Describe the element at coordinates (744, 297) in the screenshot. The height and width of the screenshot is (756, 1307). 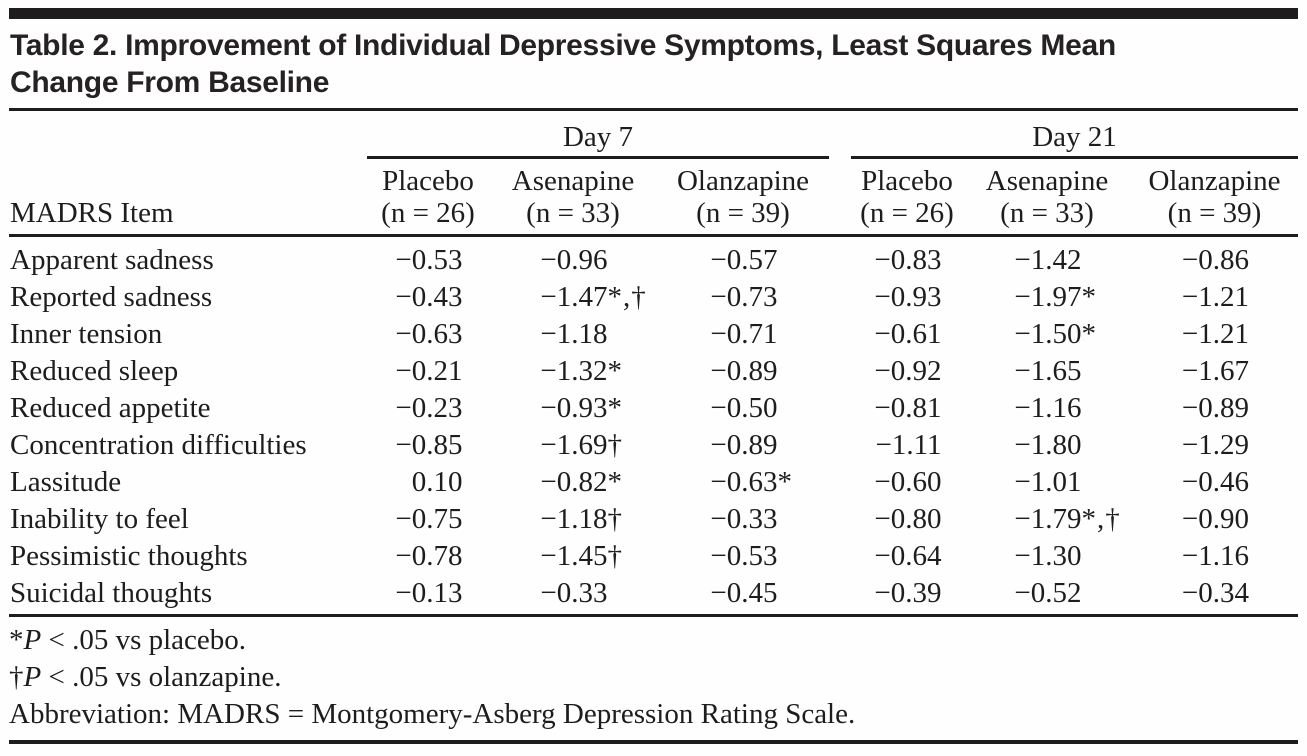
I see `cell-value: −0.73` at that location.